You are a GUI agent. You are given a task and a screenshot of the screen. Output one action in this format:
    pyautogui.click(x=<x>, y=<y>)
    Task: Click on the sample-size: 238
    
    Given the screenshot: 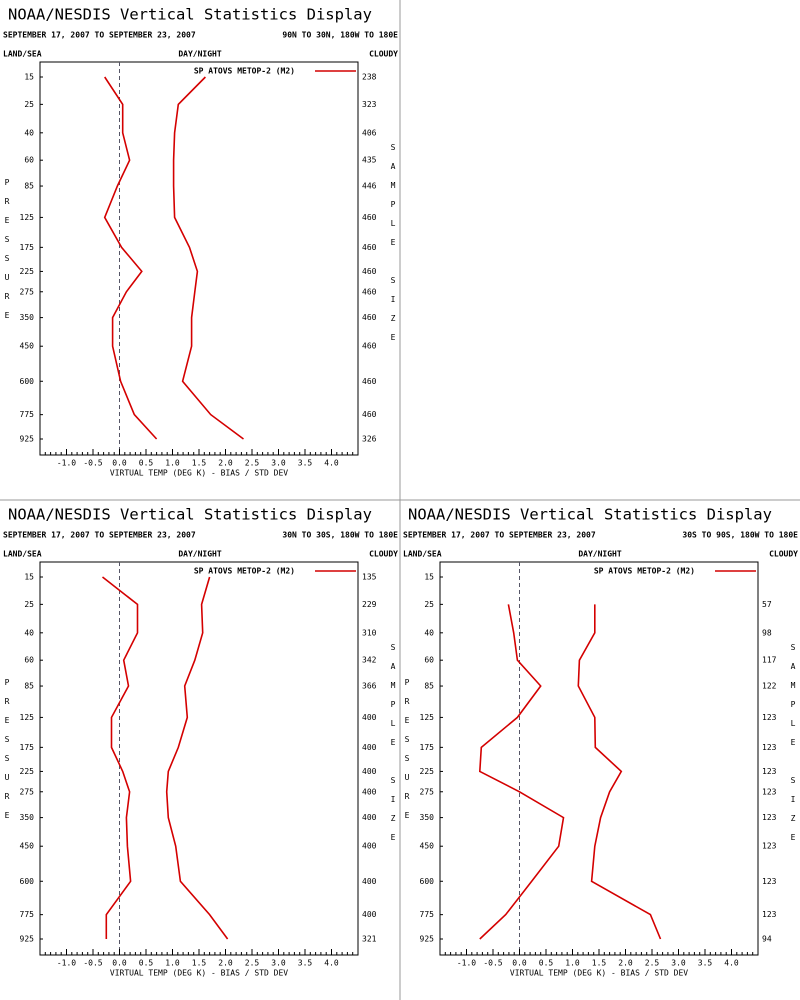 What is the action you would take?
    pyautogui.click(x=369, y=77)
    